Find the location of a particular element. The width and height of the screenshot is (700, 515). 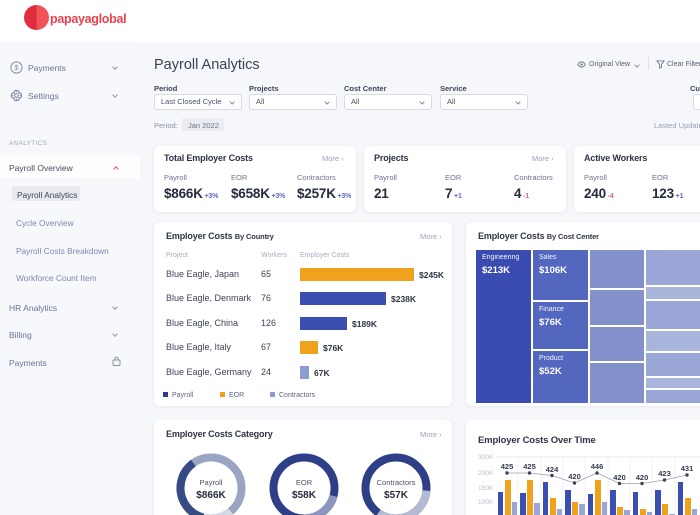

svg-text: EOR is located at coordinates (304, 482).